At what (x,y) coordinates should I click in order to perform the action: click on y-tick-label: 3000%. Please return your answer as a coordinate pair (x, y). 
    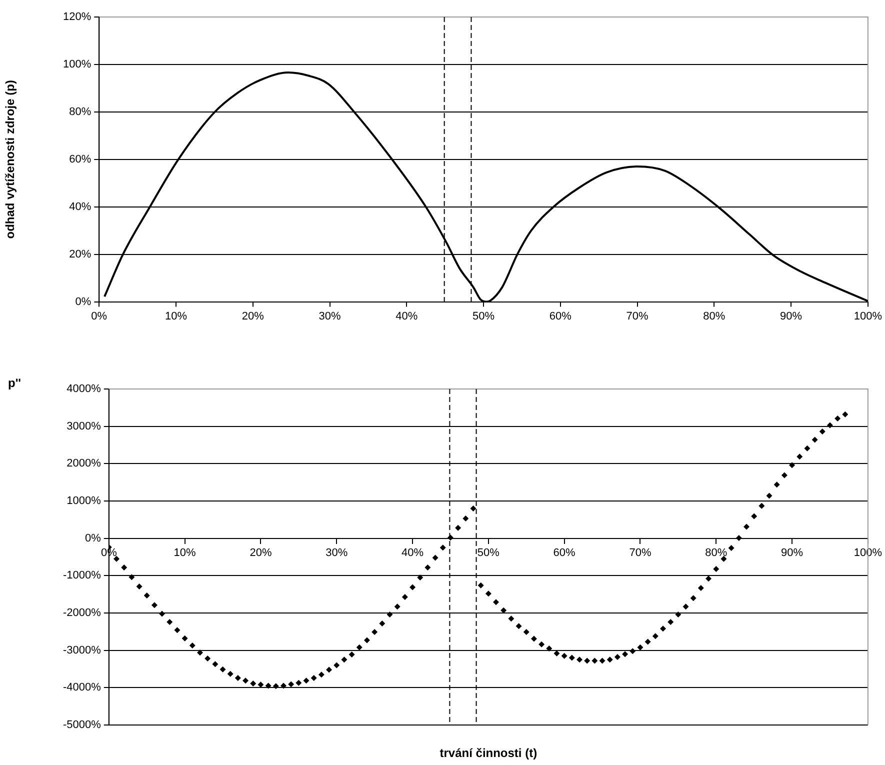
    Looking at the image, I should click on (84, 426).